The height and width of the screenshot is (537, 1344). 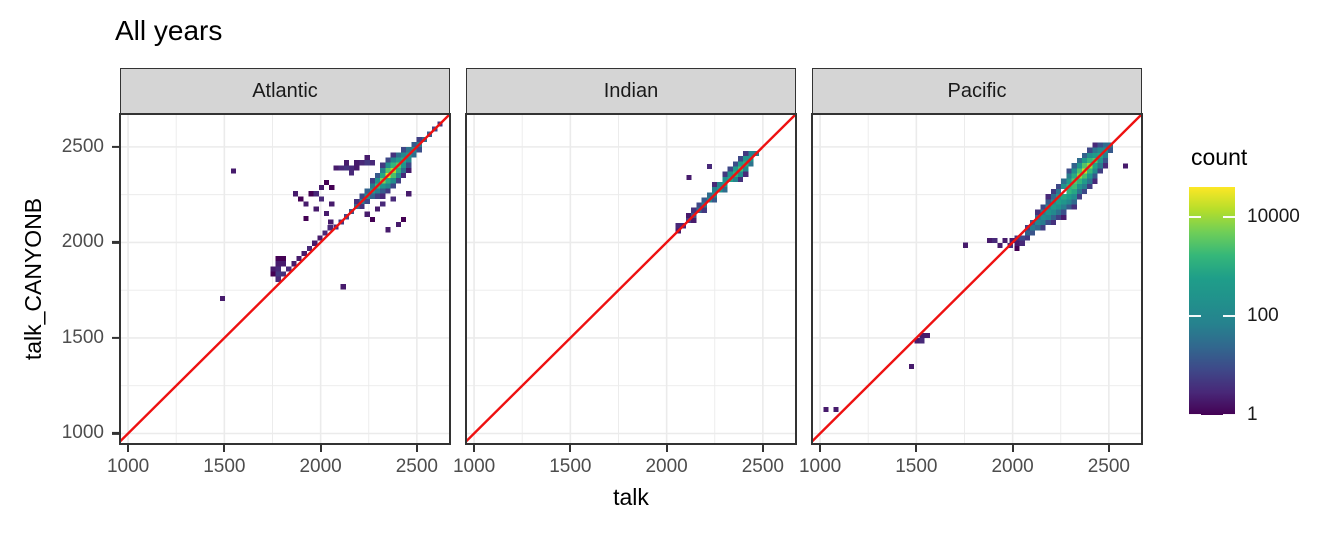 I want to click on facet-strip-pacific: Pacific, so click(x=977, y=91).